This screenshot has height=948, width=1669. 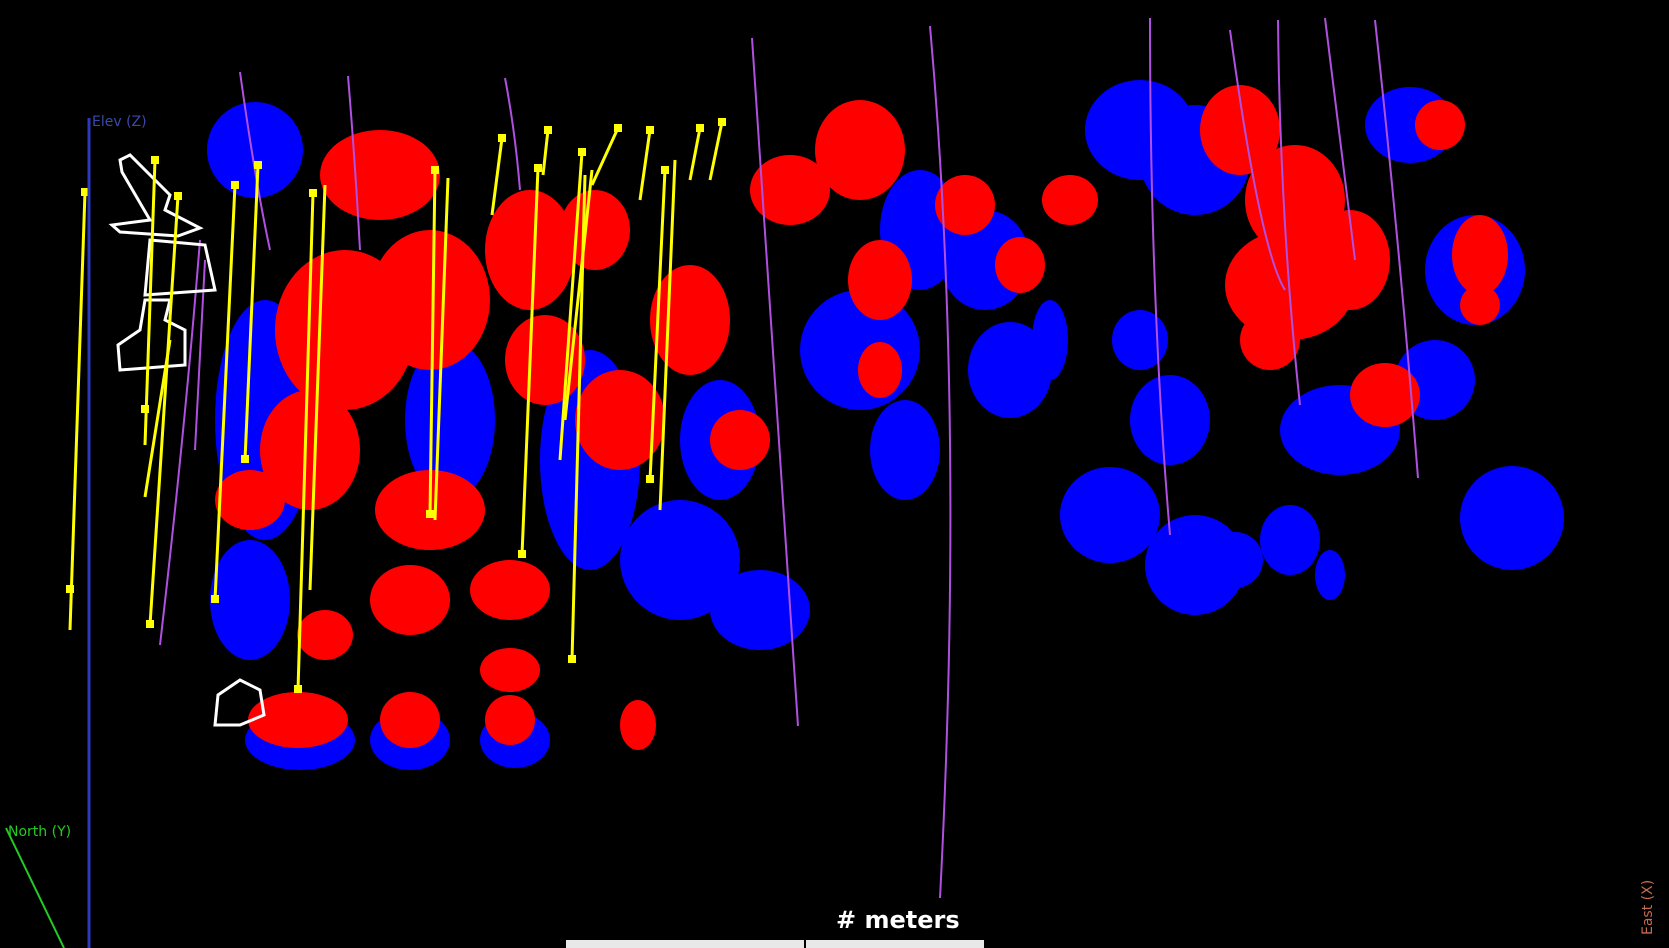 I want to click on scale-bar, so click(x=775, y=944).